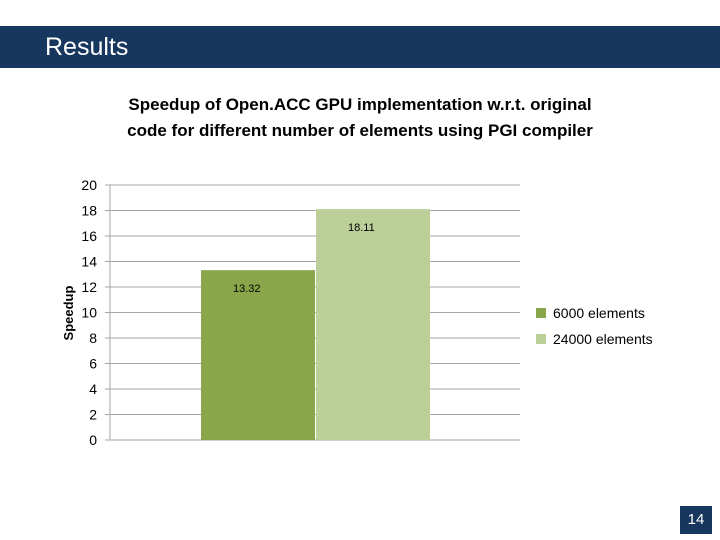  I want to click on y-tick-label: 6, so click(93, 364).